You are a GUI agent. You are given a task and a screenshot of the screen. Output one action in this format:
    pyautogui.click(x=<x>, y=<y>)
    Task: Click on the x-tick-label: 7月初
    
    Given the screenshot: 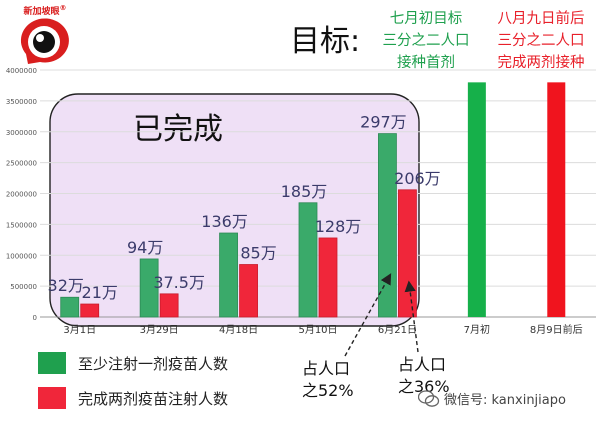 What is the action you would take?
    pyautogui.click(x=477, y=329)
    